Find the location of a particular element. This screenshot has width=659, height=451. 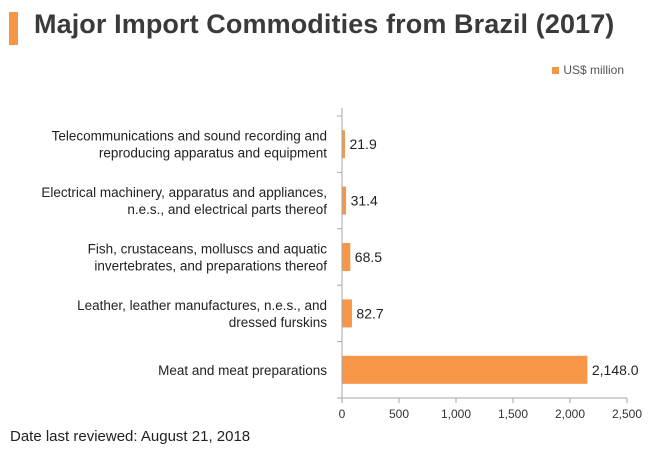

category-label: Fish, crustaceans, molluscs and aquatic is located at coordinates (208, 249).